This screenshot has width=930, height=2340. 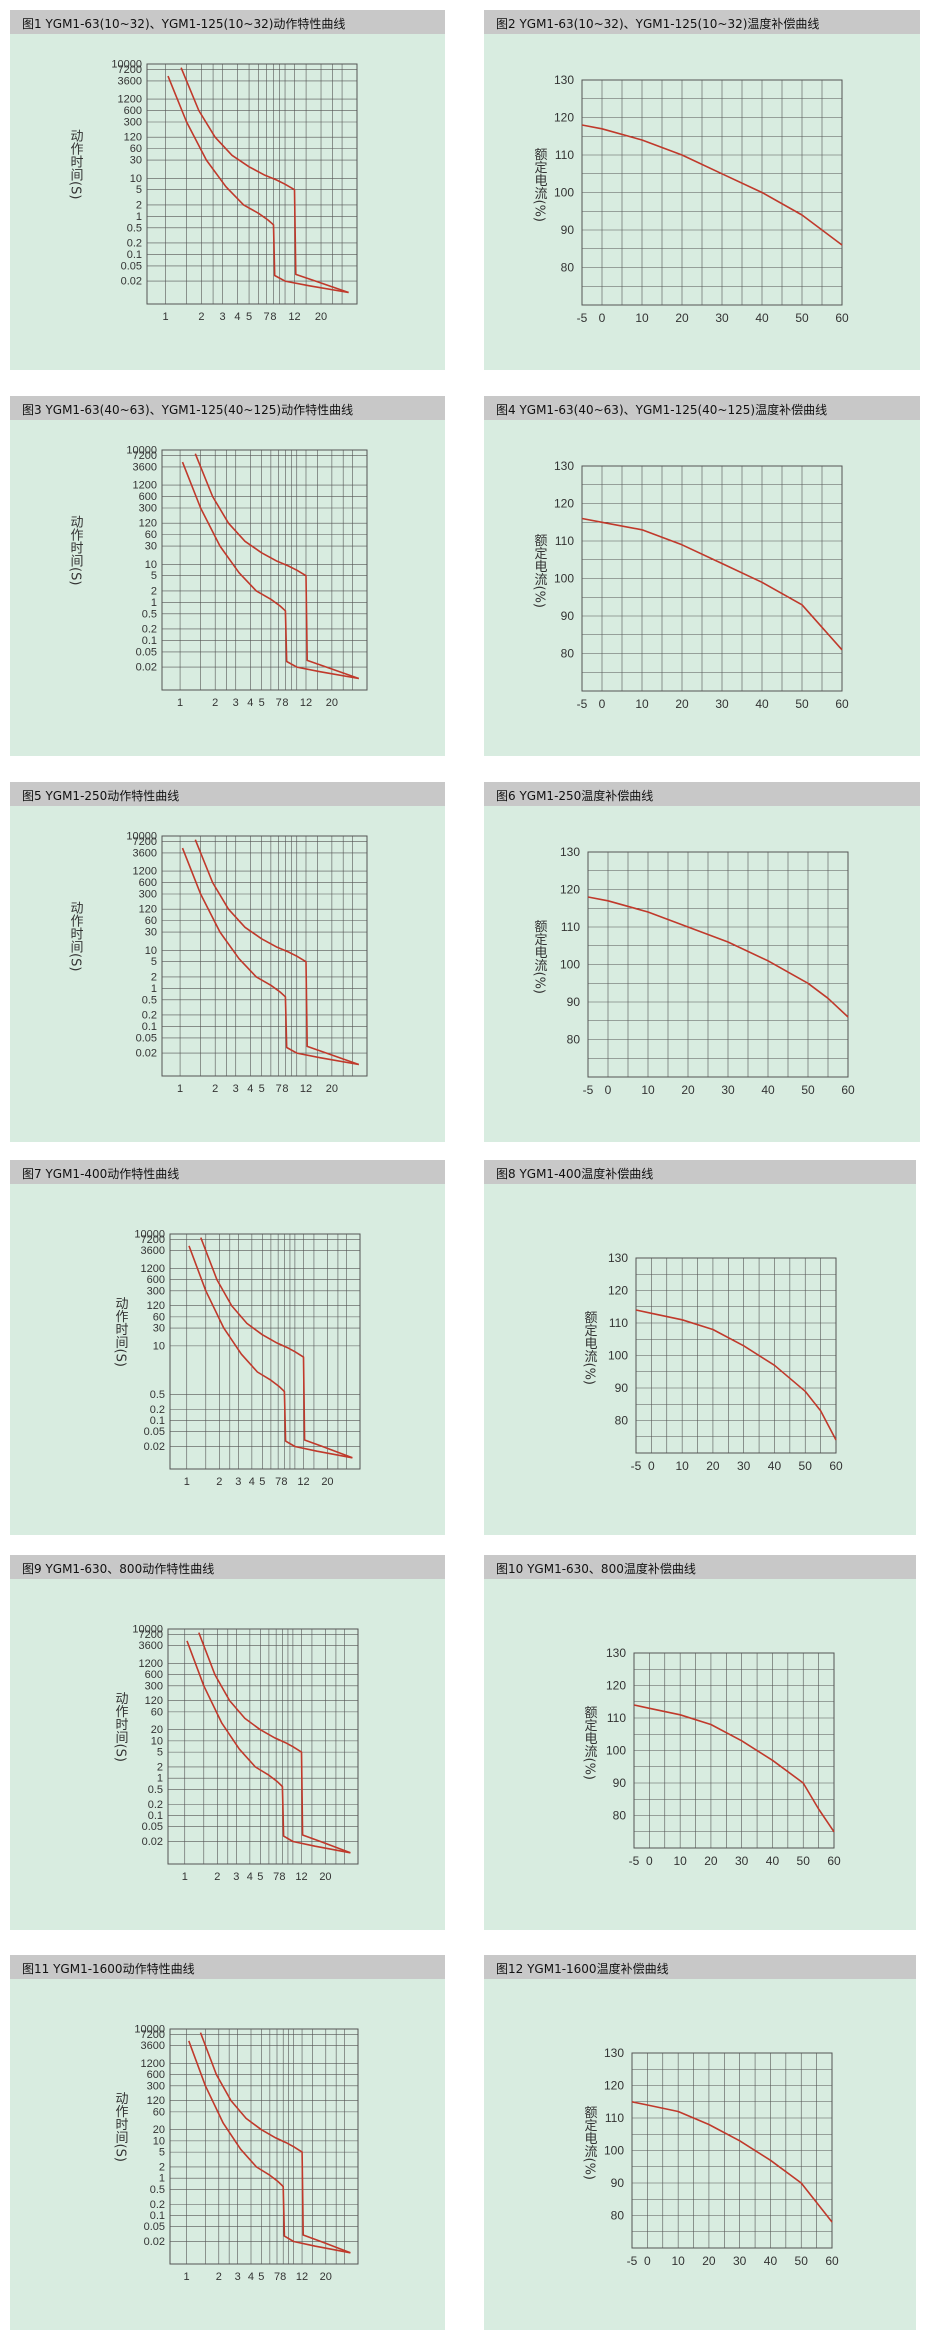 I want to click on panel-header: 图5 YGM1-250动作特性曲线, so click(x=227, y=794).